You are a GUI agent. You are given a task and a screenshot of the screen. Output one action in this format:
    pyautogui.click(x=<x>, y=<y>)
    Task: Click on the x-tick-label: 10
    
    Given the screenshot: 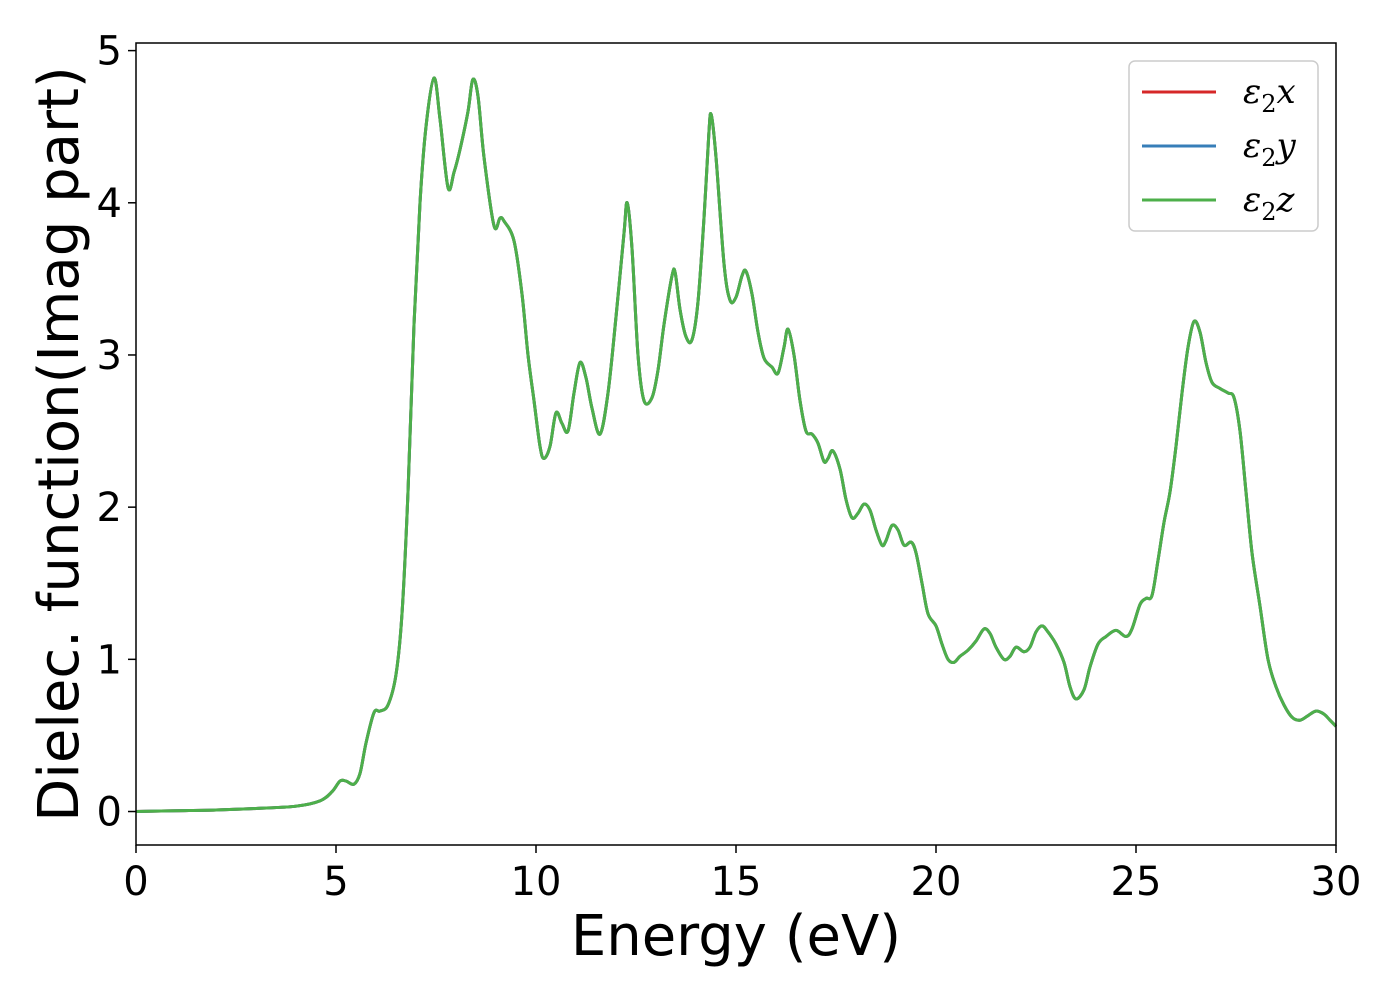 What is the action you would take?
    pyautogui.click(x=536, y=882)
    